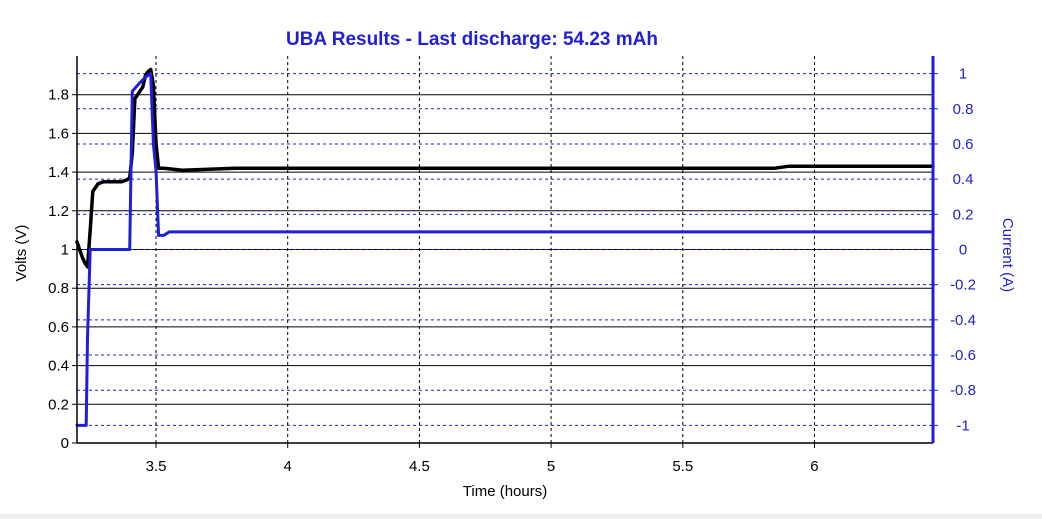 Image resolution: width=1042 pixels, height=519 pixels. Describe the element at coordinates (65, 443) in the screenshot. I see `y-left-tick-label: 0` at that location.